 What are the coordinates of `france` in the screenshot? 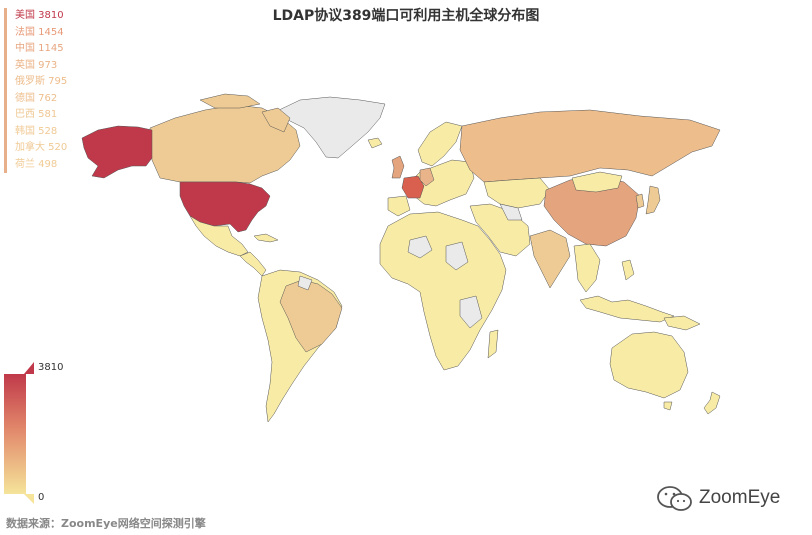 It's located at (413, 187).